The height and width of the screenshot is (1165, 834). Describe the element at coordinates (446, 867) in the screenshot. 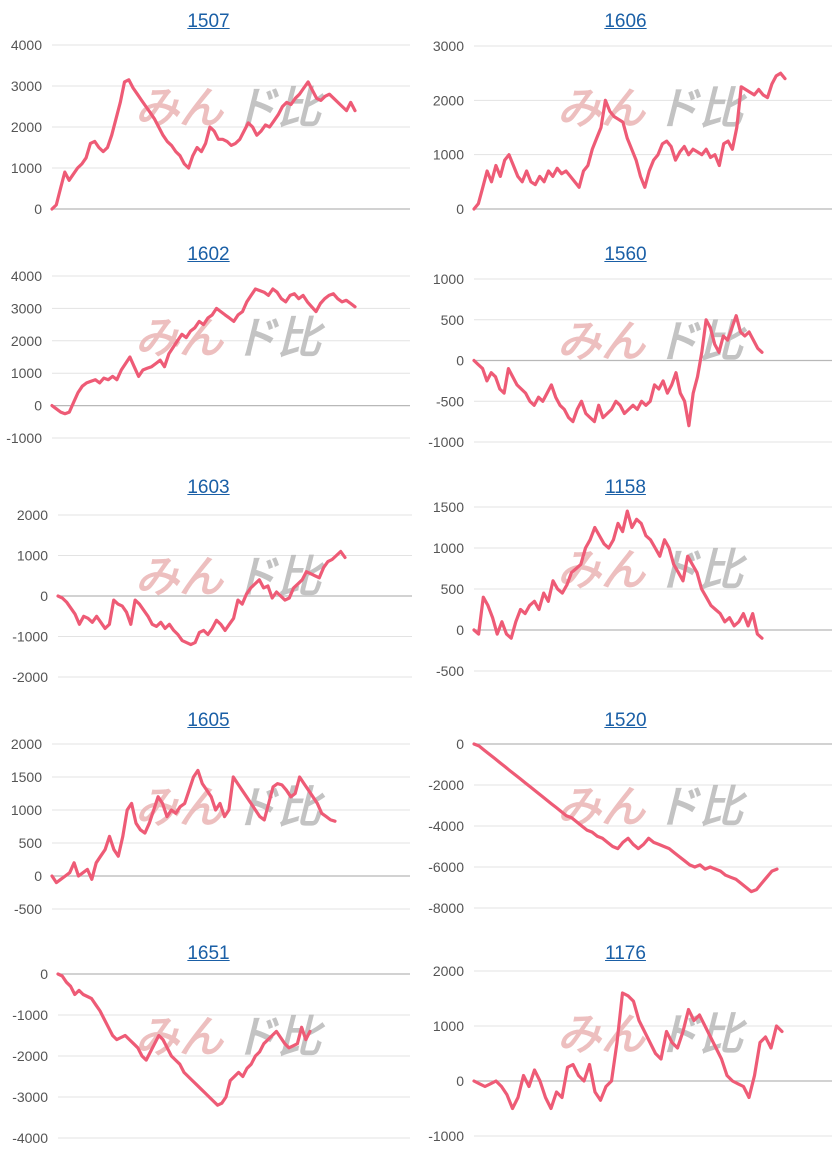

I see `y-tick-label: -6000` at that location.